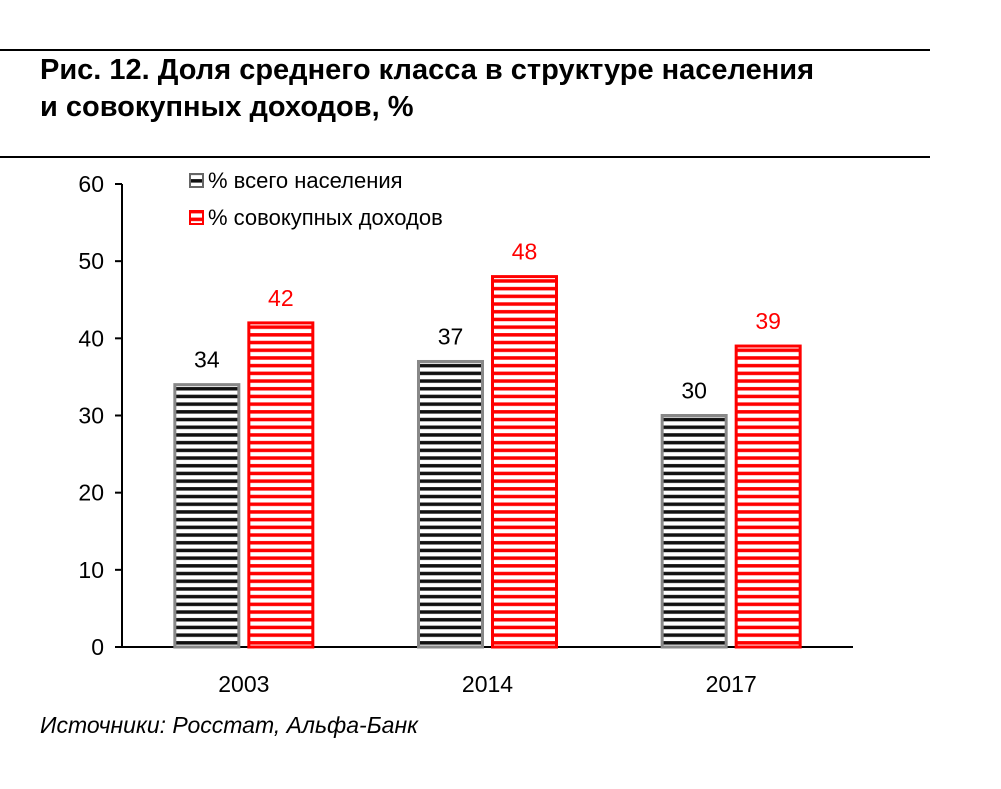  I want to click on data-label: 39, so click(768, 321).